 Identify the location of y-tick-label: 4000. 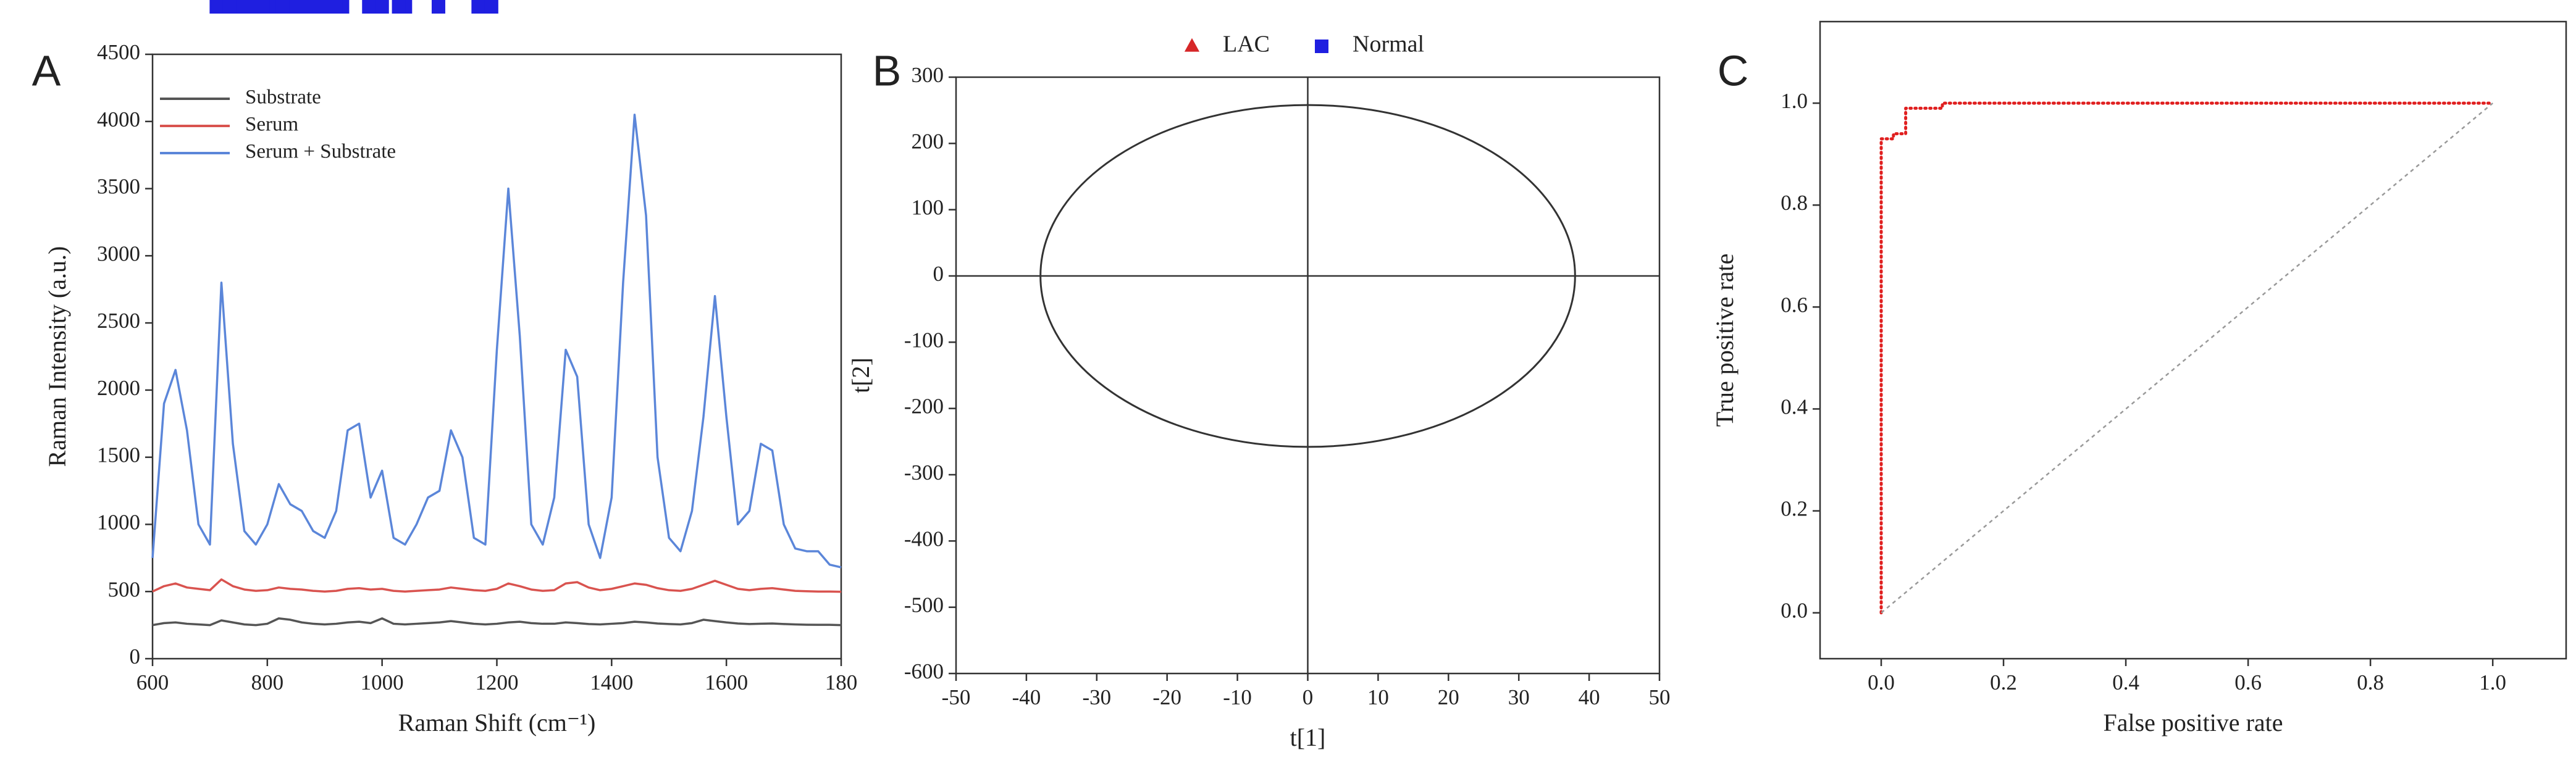
(119, 119).